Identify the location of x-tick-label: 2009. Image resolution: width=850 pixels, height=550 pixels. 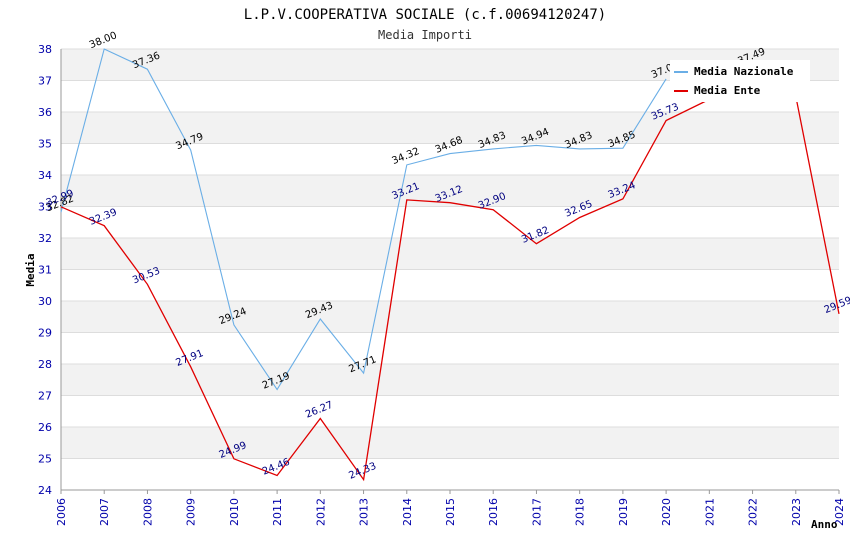
(191, 512).